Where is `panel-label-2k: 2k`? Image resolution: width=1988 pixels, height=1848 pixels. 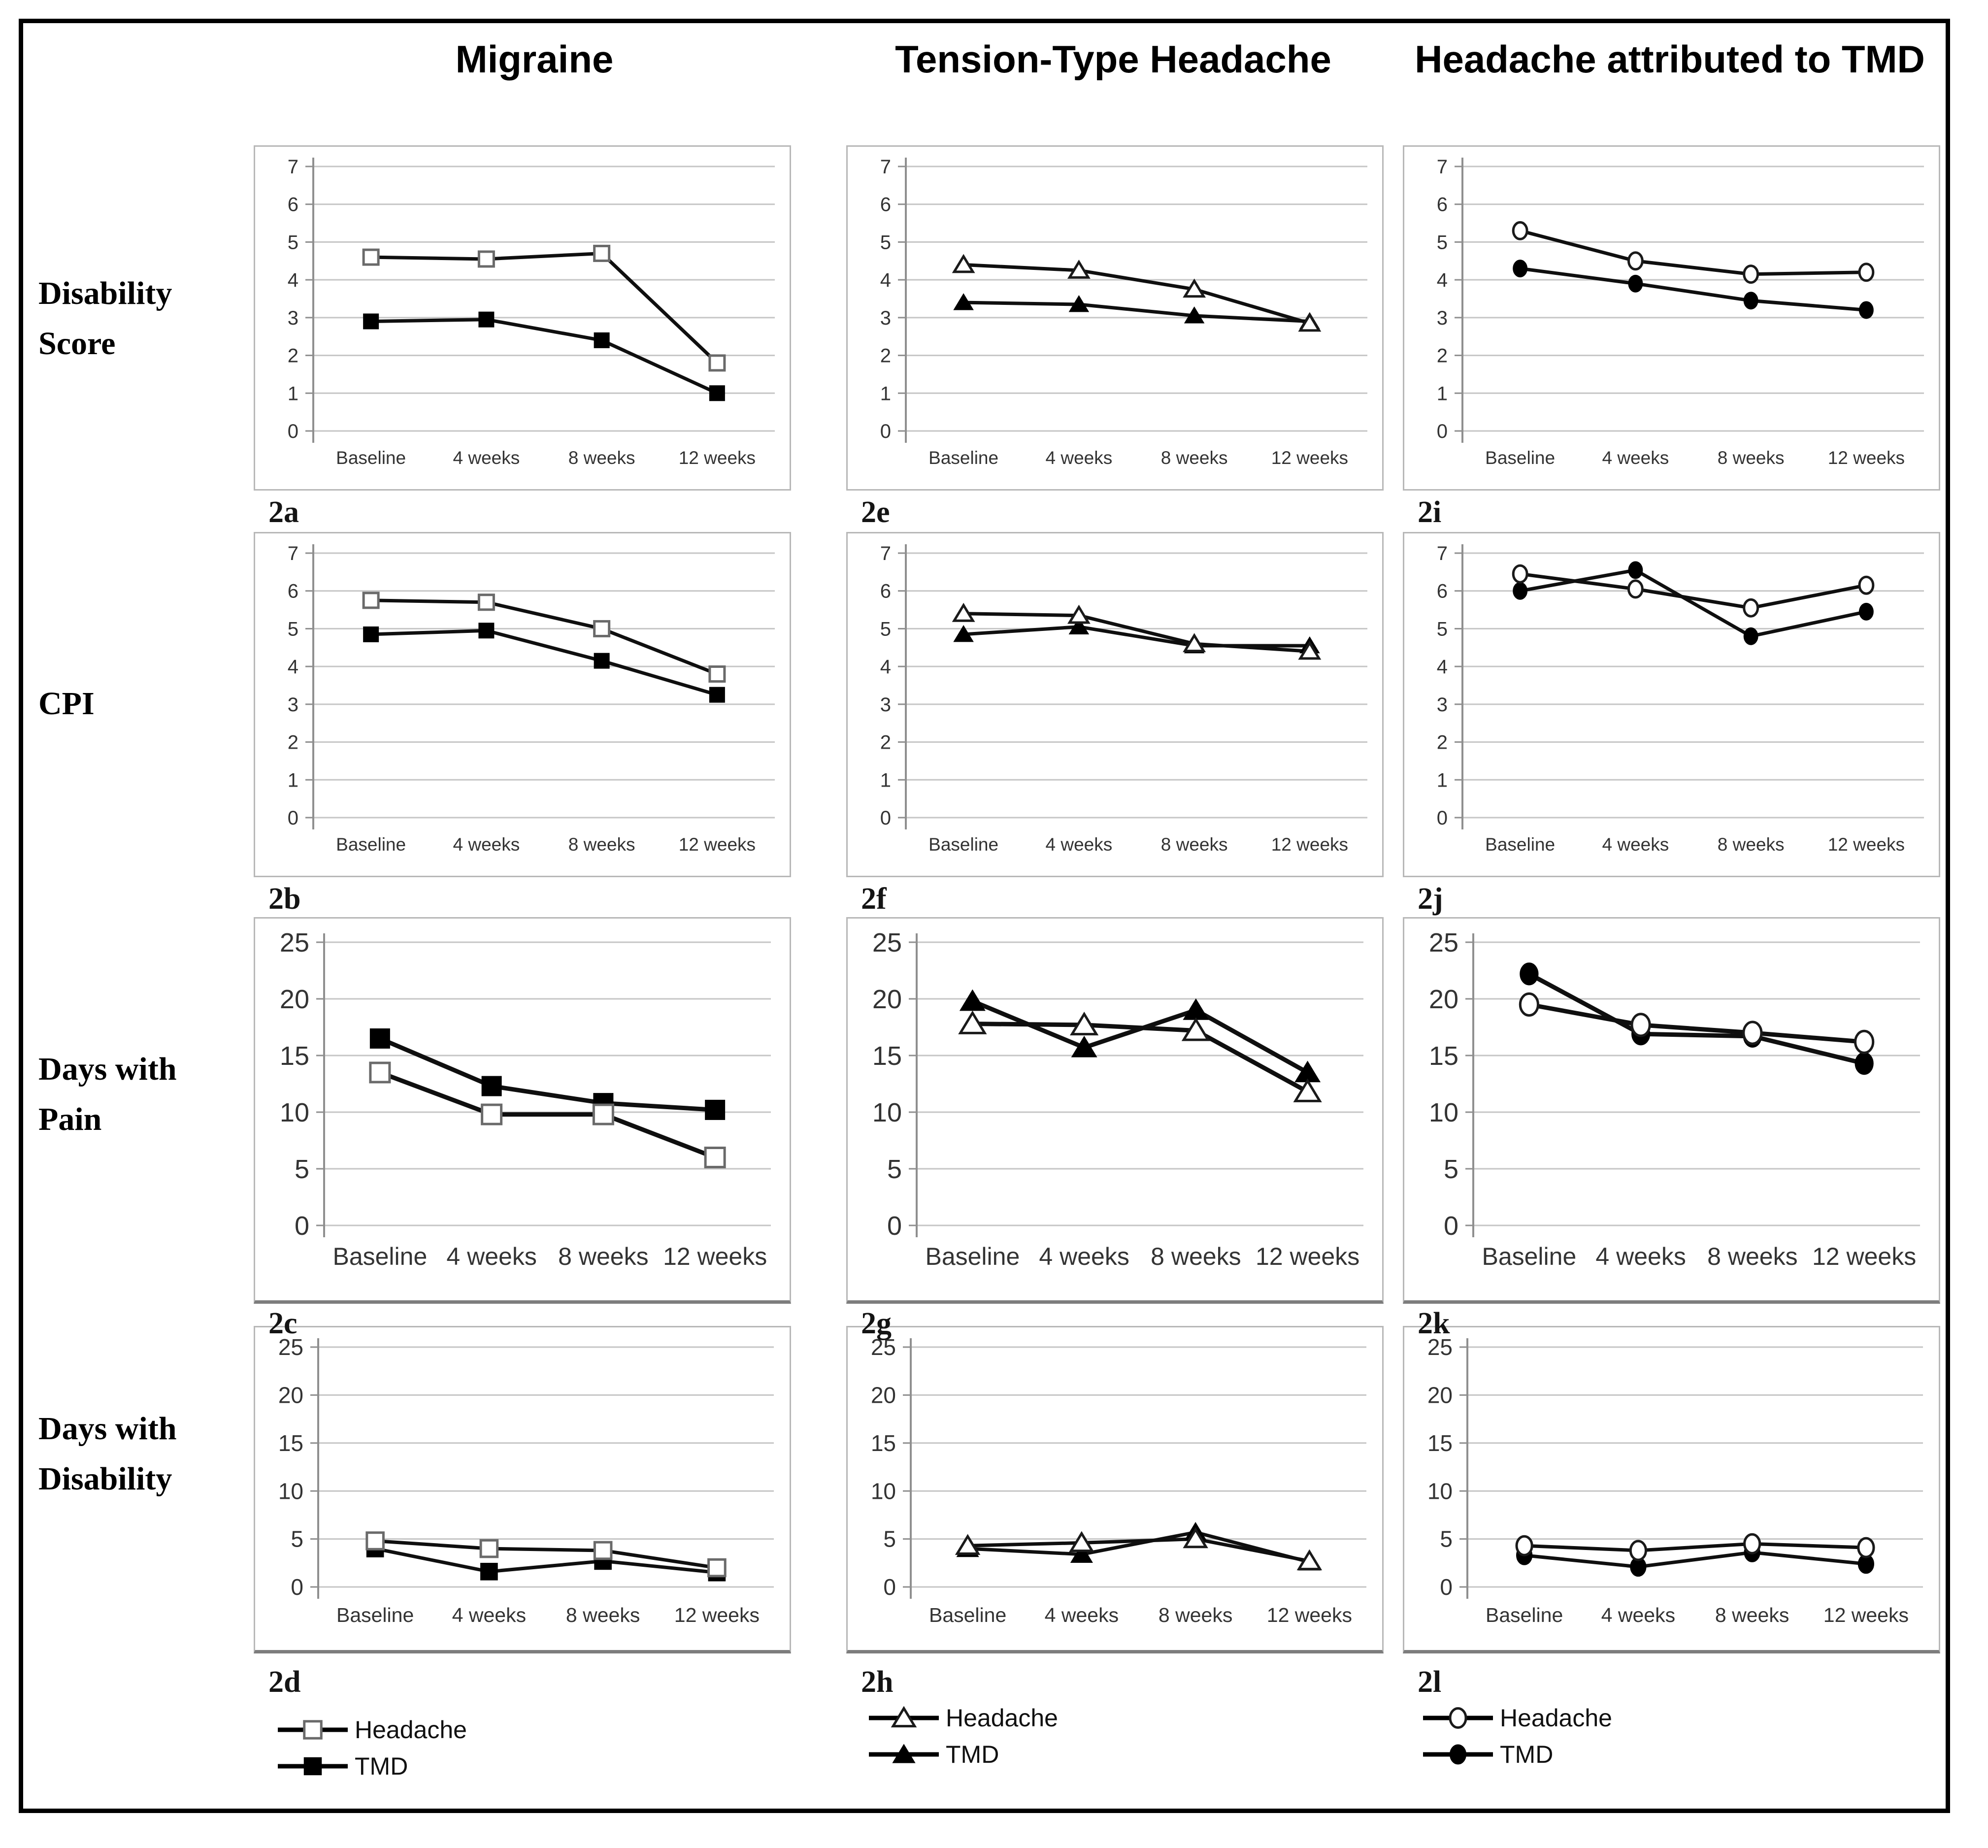
panel-label-2k: 2k is located at coordinates (1434, 1323).